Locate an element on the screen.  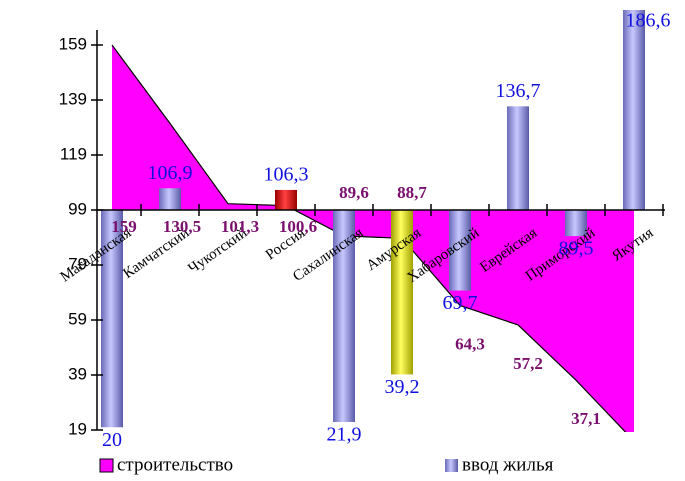
y-tick-label: 79 is located at coordinates (77, 263).